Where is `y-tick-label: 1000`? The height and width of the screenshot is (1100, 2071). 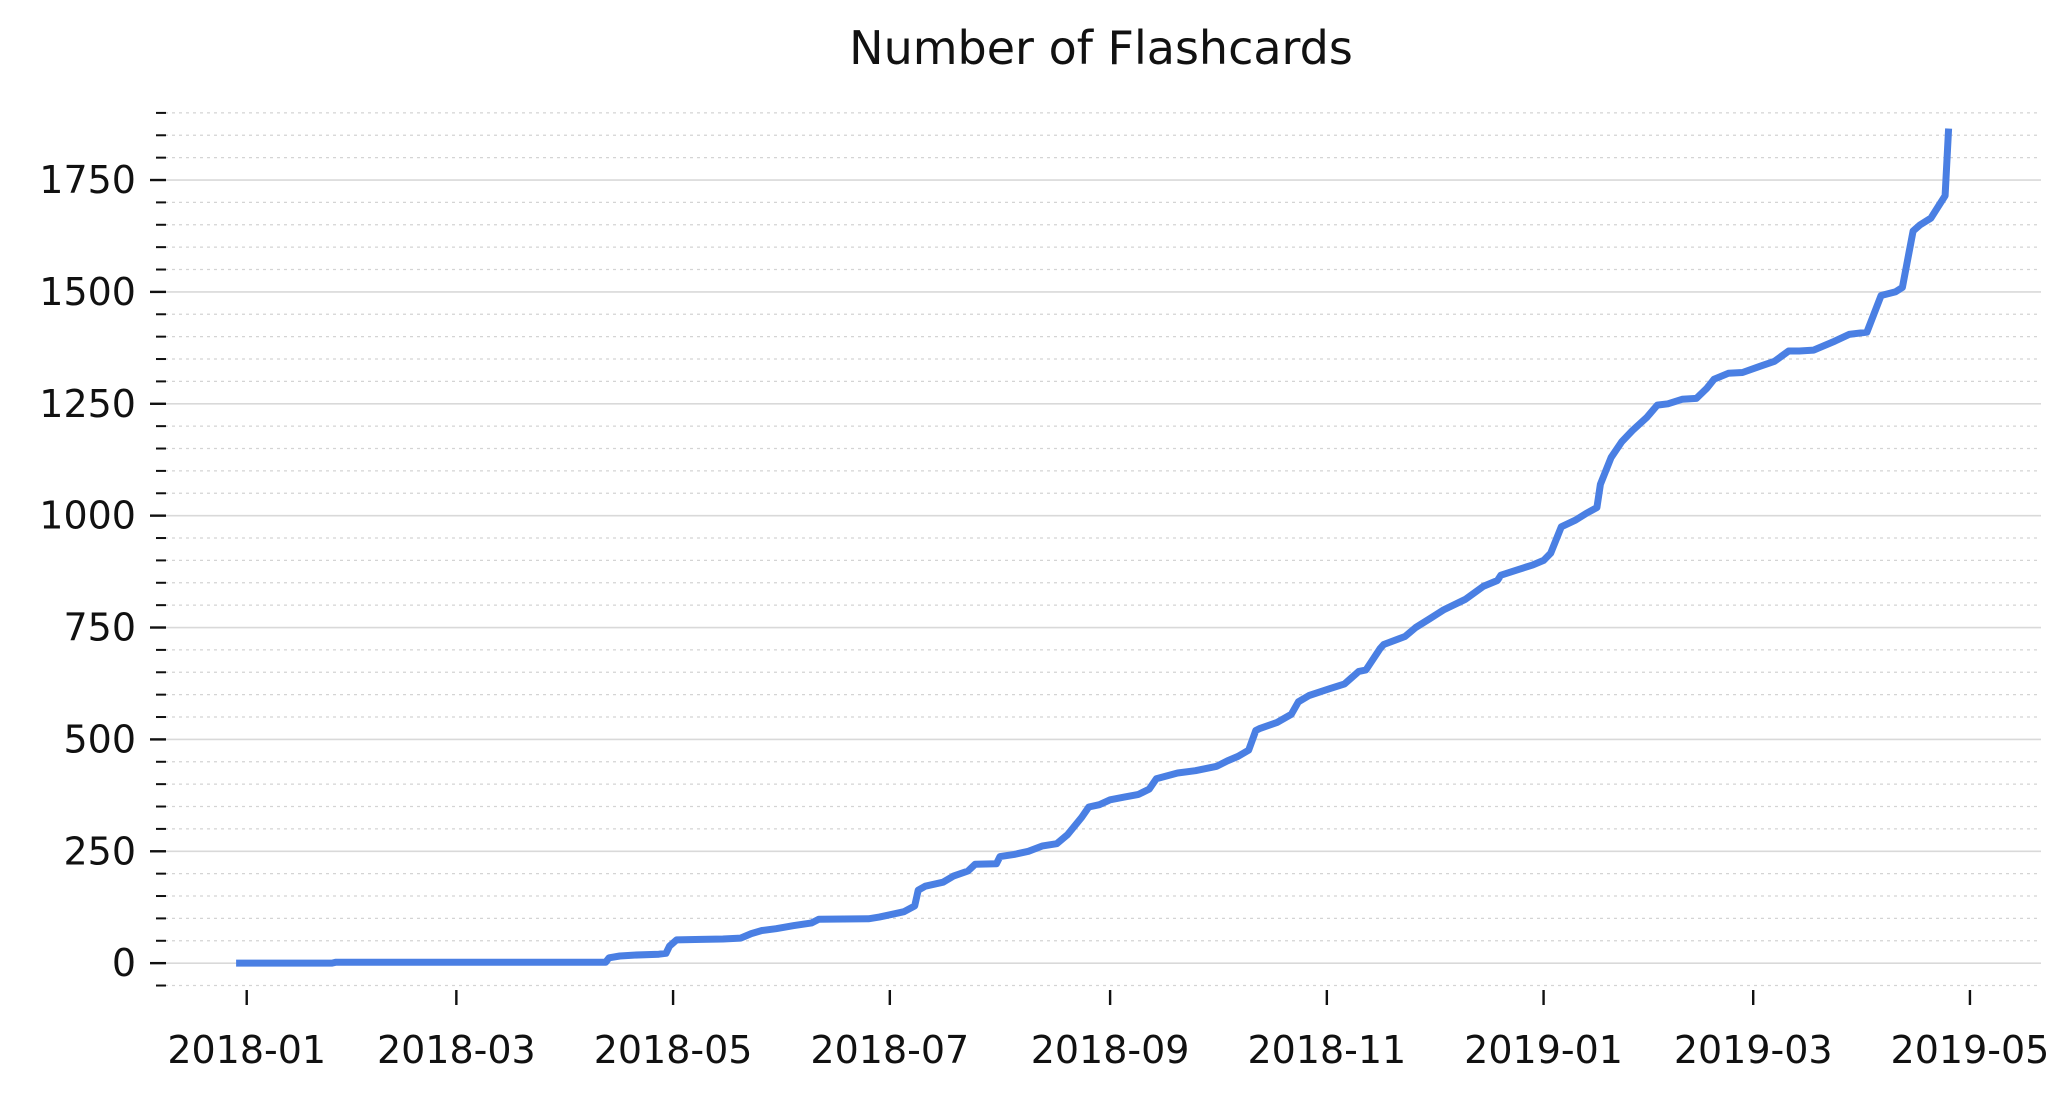
y-tick-label: 1000 is located at coordinates (87, 516).